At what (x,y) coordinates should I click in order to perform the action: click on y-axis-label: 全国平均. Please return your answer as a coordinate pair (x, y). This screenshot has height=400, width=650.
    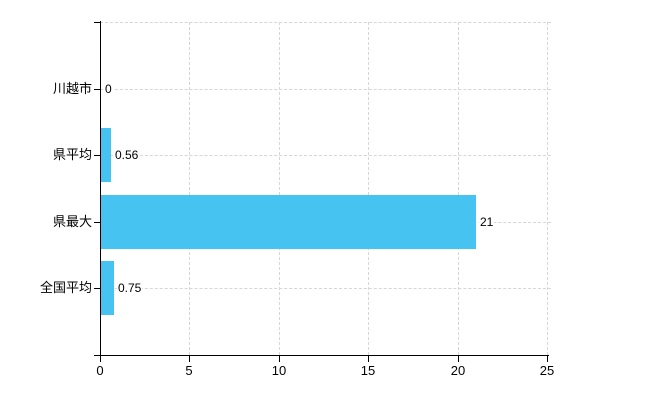
    Looking at the image, I should click on (65, 287).